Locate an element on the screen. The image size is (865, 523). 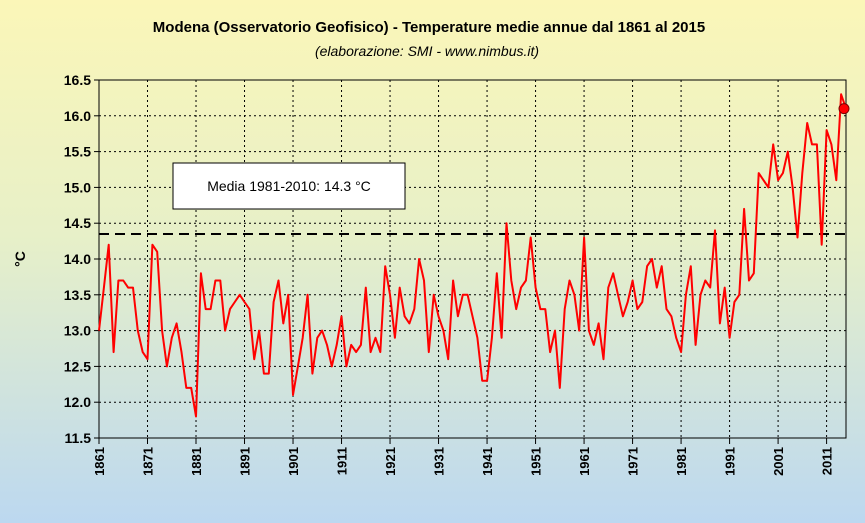
y-tick-label: 11.5 is located at coordinates (78, 438).